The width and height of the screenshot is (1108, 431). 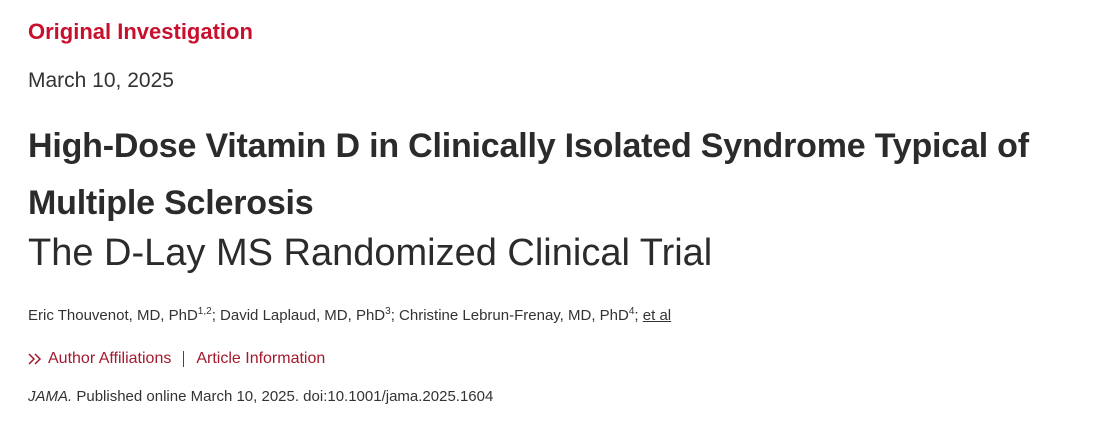 I want to click on article-information-link: Article Information, so click(x=261, y=358).